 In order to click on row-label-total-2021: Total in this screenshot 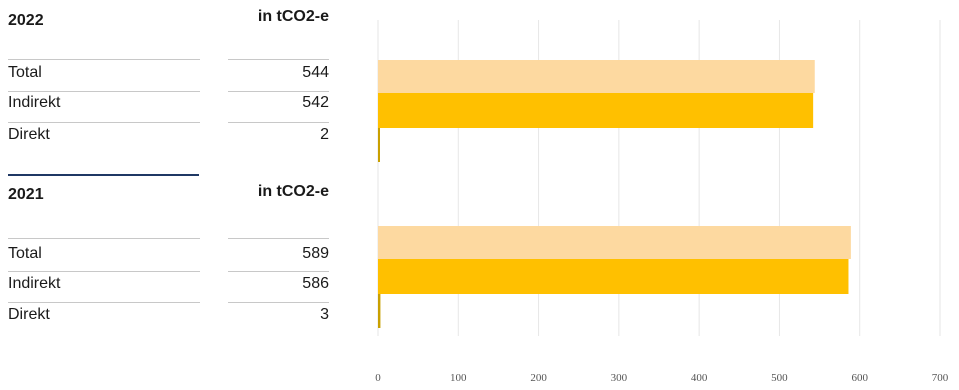, I will do `click(25, 253)`.